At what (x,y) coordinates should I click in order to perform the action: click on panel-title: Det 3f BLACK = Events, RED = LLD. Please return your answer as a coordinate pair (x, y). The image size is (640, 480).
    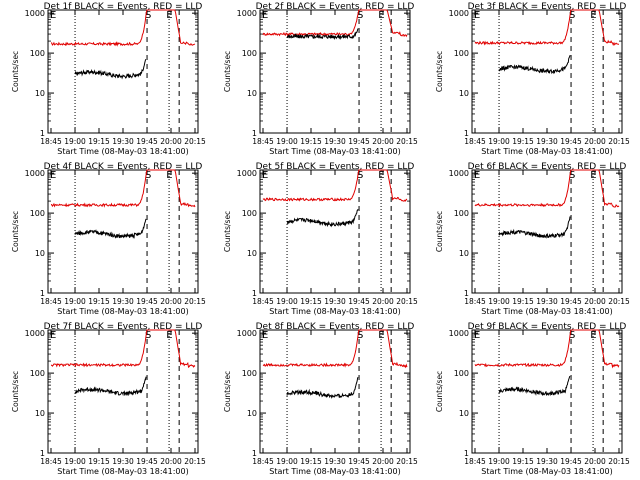
    Looking at the image, I should click on (547, 7).